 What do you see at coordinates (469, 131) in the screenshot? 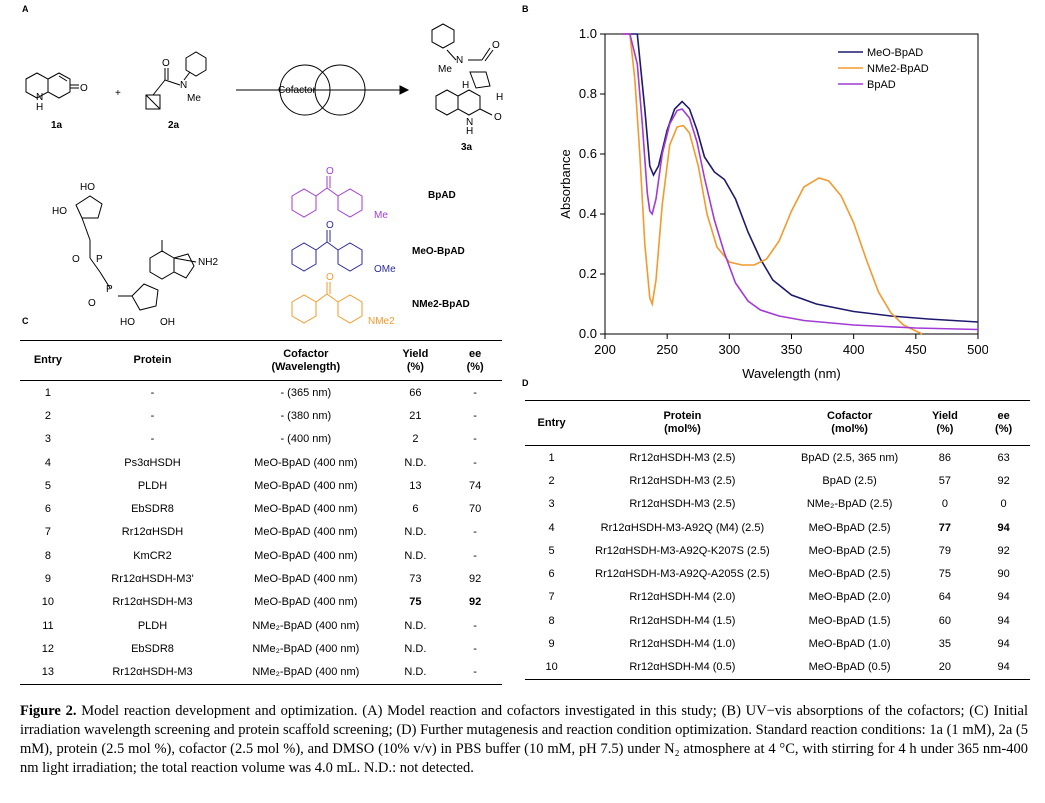
I see `atom-label: H` at bounding box center [469, 131].